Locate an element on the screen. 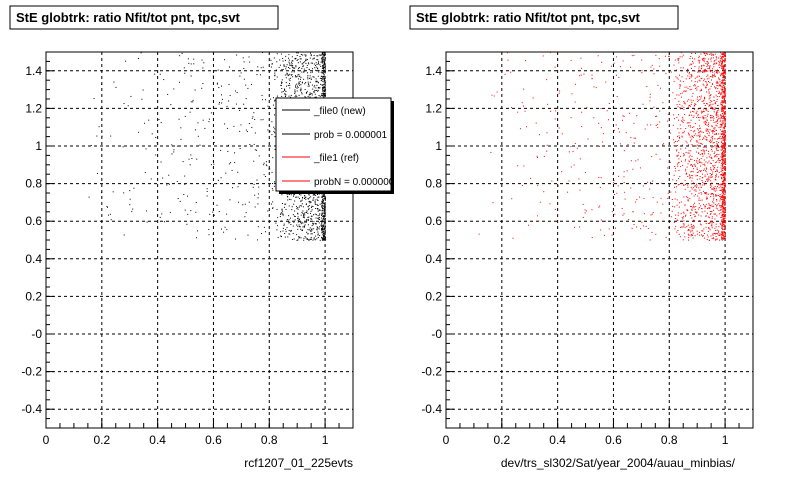  left-y-ticks: -0.4-0.2-00.20.40.60.811.21.4 is located at coordinates (37, 240).